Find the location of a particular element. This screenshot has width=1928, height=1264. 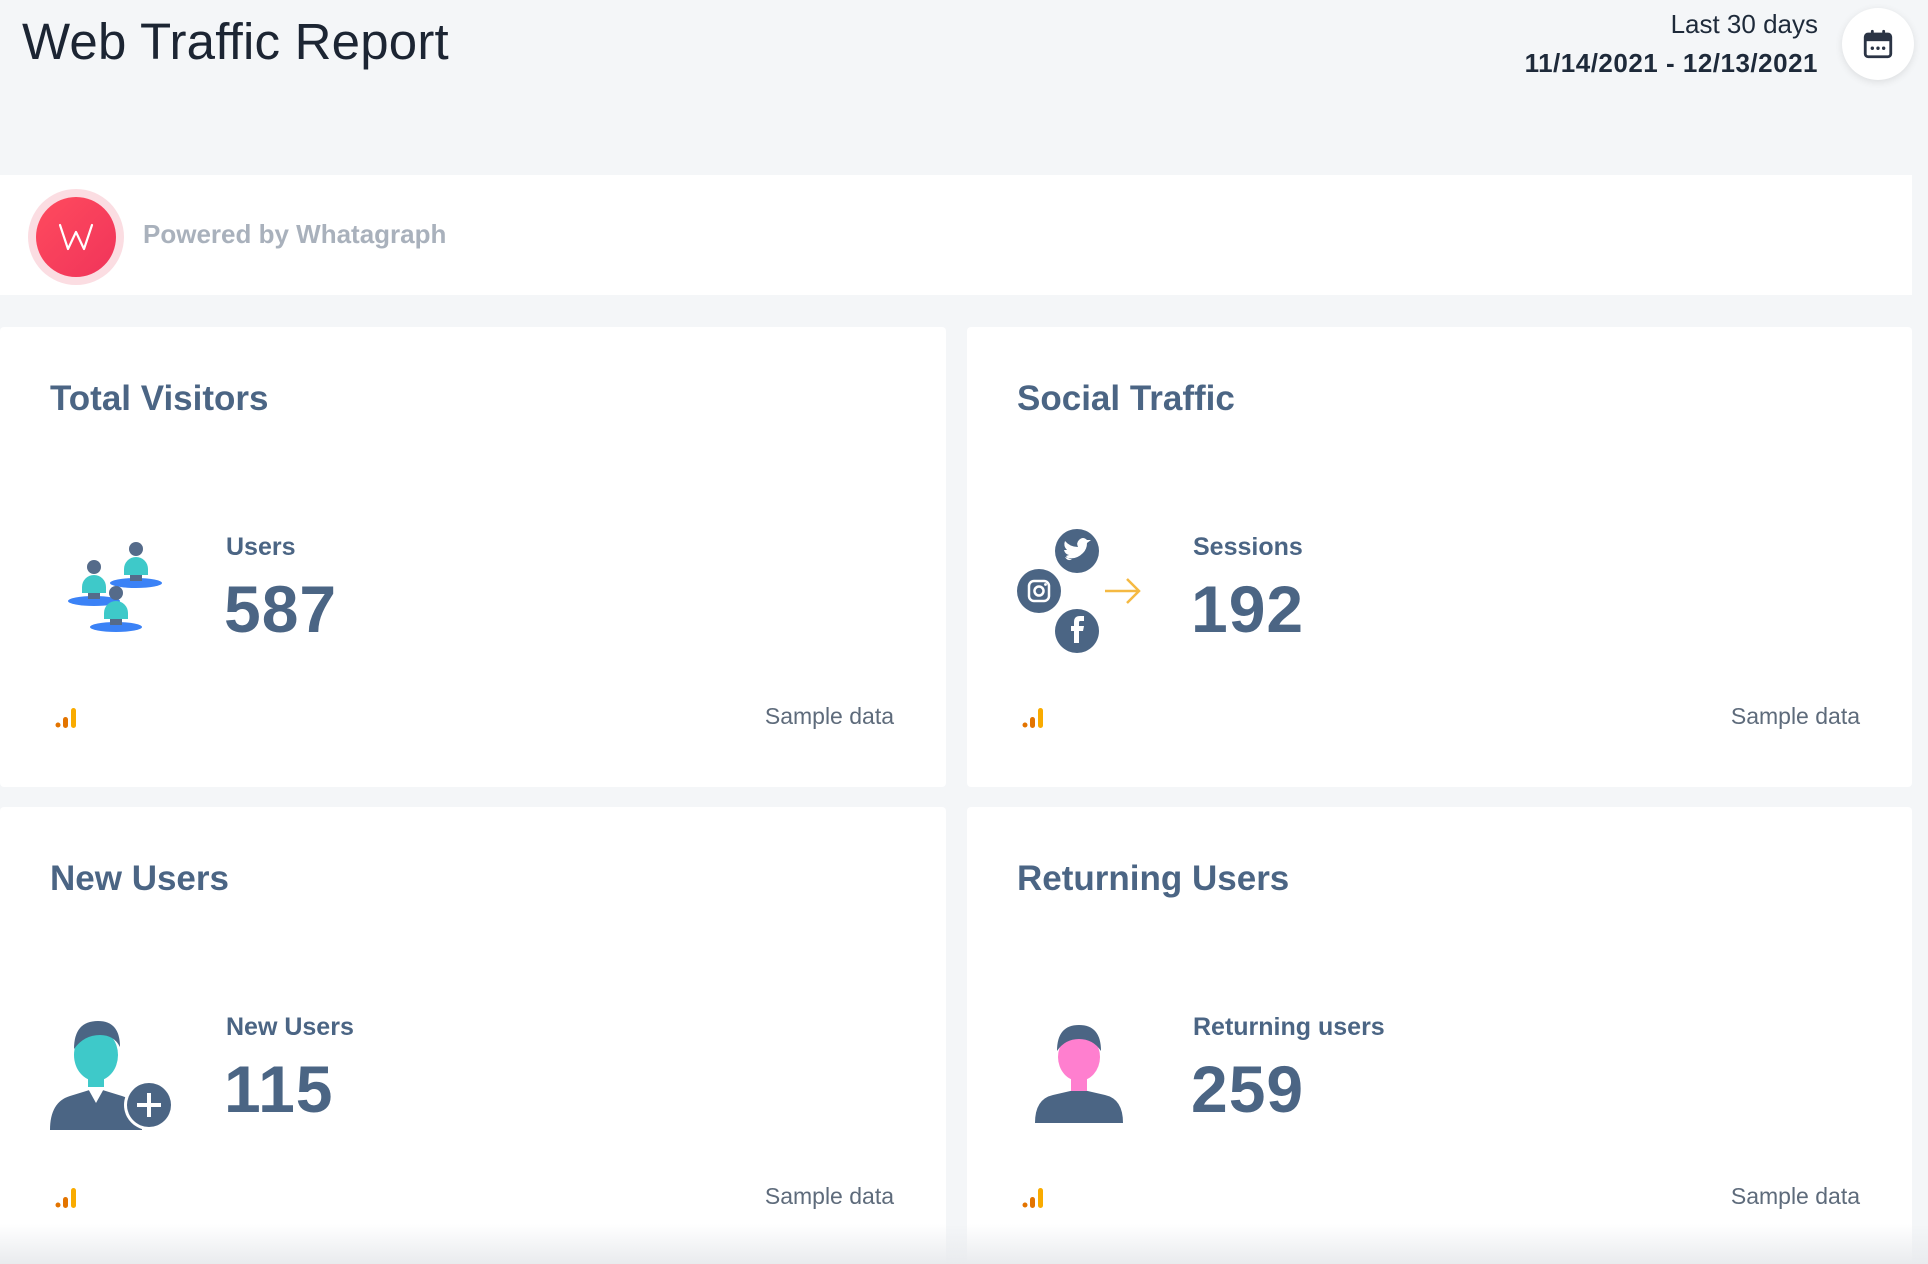

card-title: Returning Users is located at coordinates (1153, 878).